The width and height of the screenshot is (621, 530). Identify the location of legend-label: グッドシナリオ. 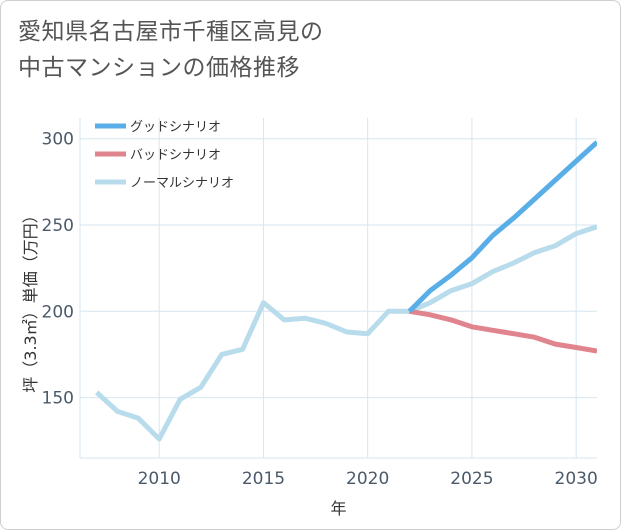
(175, 127).